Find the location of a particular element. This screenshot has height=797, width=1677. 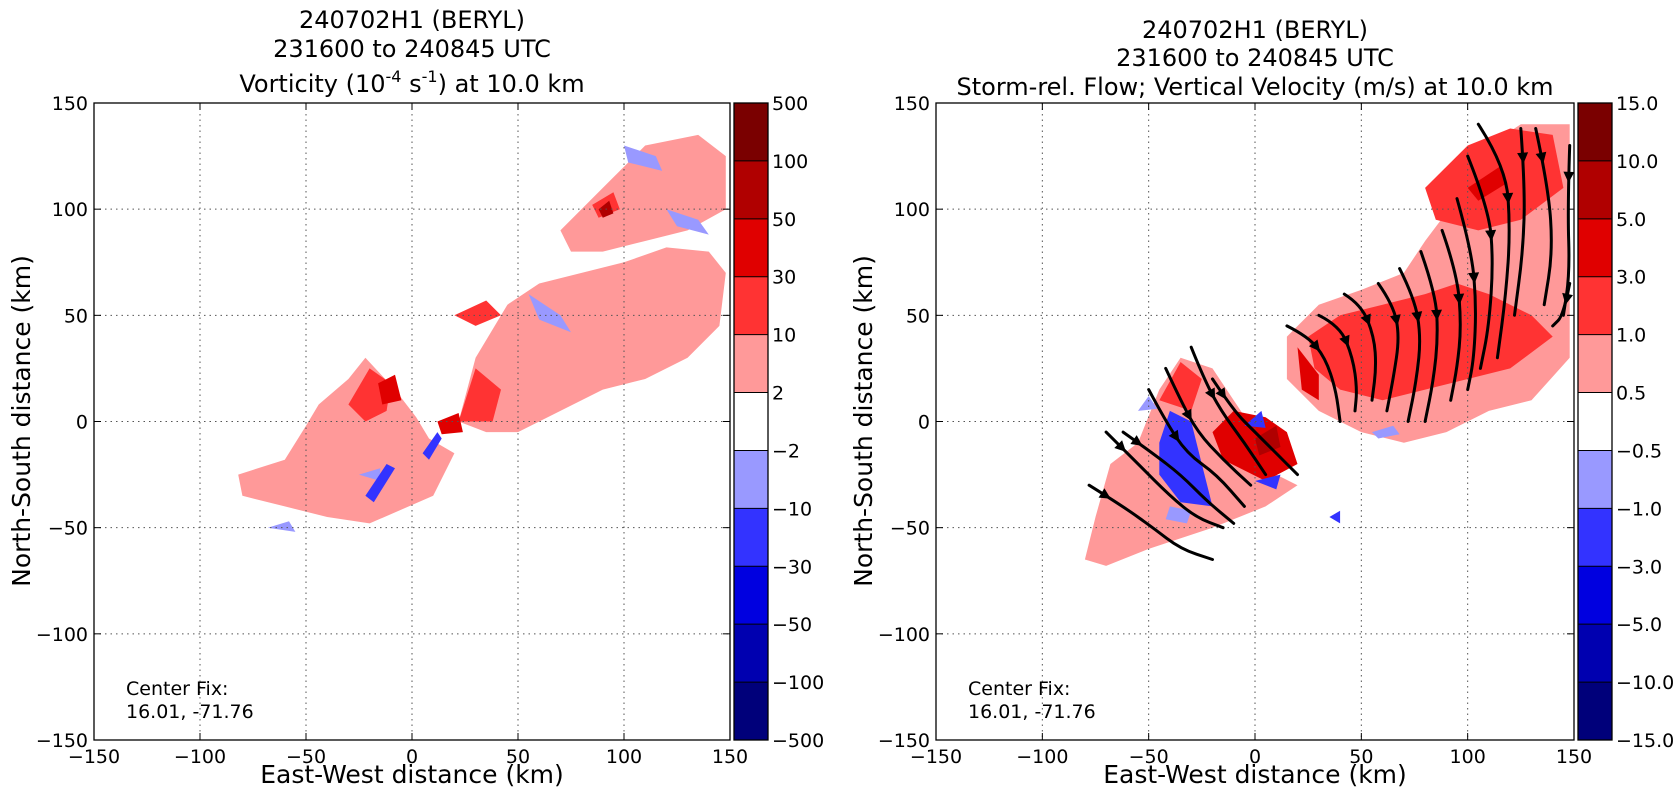

vorticity-colorbar-level-label: −500 is located at coordinates (798, 741).